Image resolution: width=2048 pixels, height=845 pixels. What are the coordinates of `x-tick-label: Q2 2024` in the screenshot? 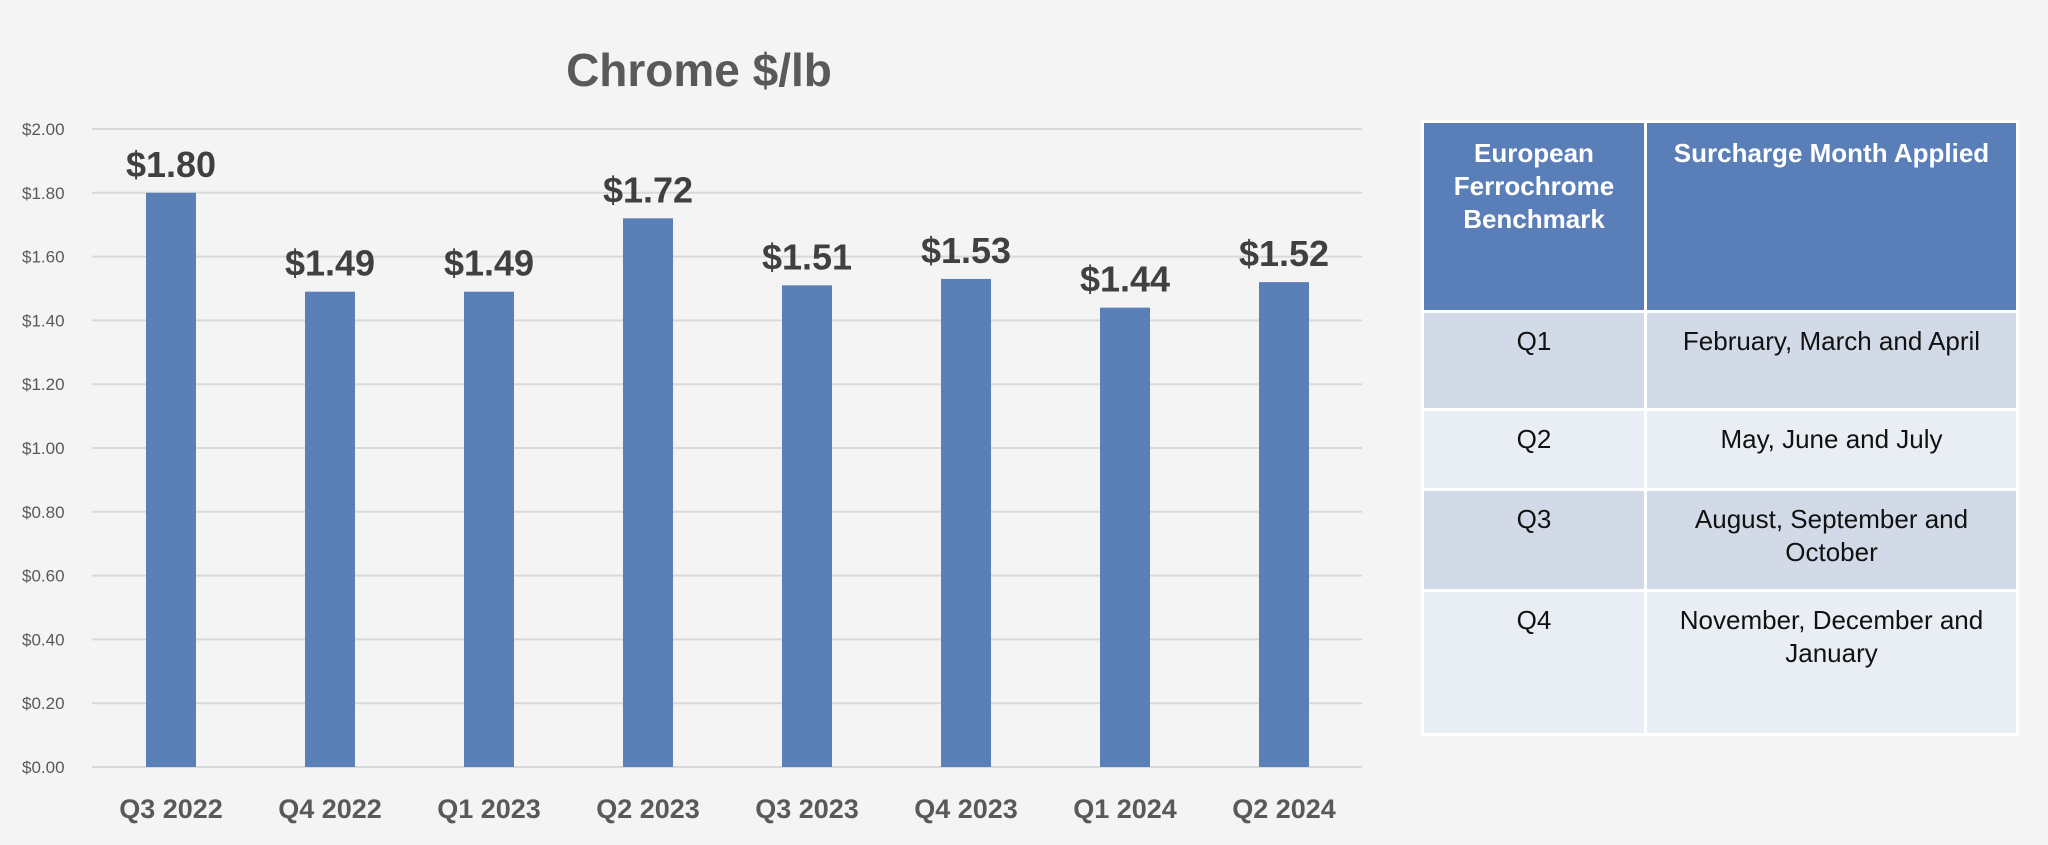 It's located at (1284, 809).